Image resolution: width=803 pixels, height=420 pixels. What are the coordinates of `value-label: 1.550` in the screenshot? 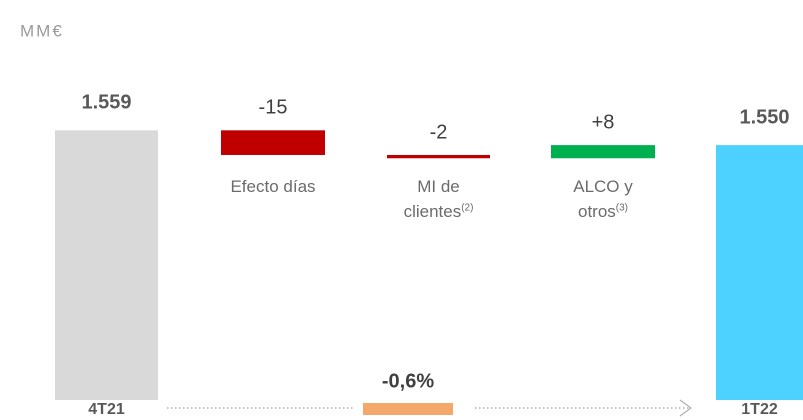 It's located at (764, 117).